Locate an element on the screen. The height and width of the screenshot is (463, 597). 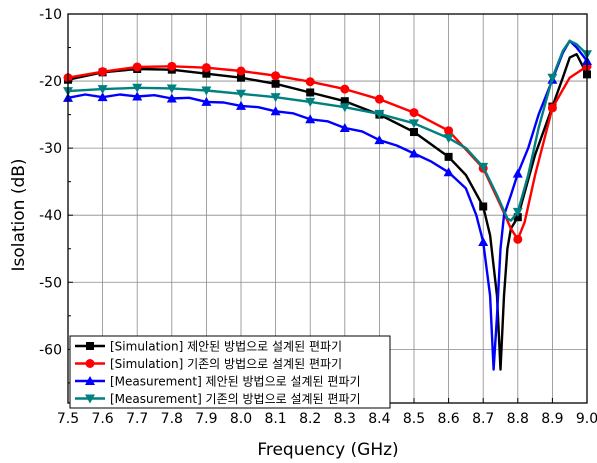
x-axis-title: Frequency (GHz) is located at coordinates (327, 450).